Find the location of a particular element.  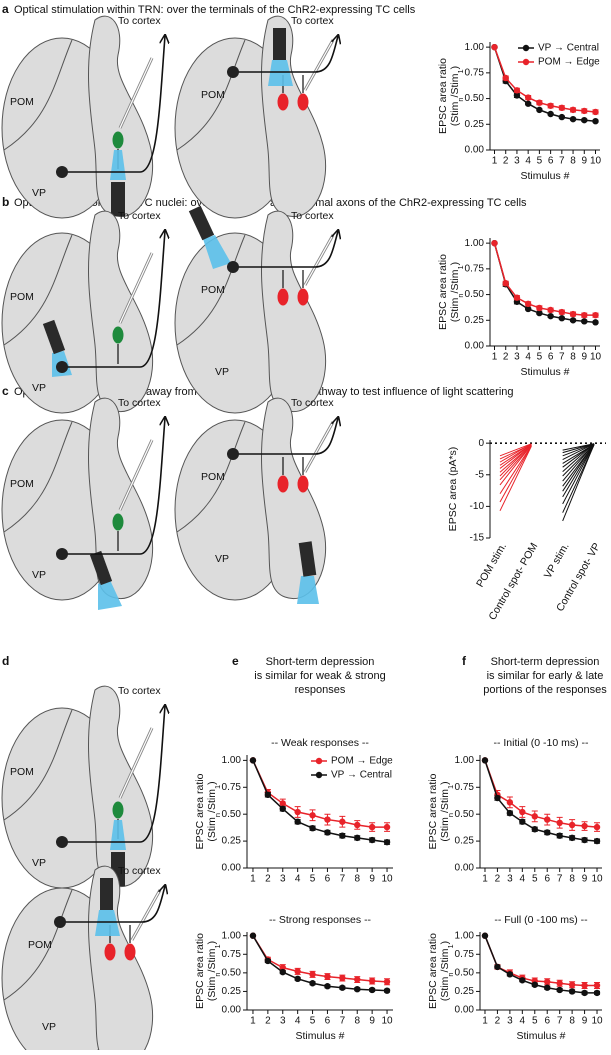

y-tick-label: -10 is located at coordinates (477, 506).